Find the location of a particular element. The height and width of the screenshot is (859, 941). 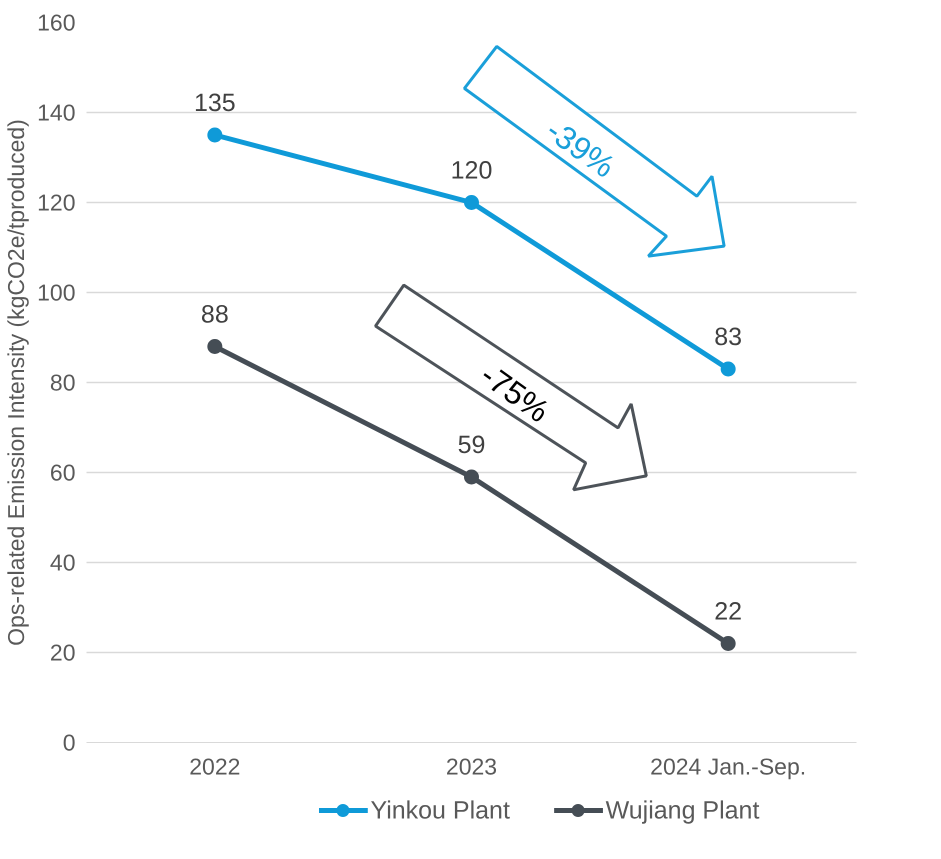

y-tick-label: 160 is located at coordinates (56, 23).